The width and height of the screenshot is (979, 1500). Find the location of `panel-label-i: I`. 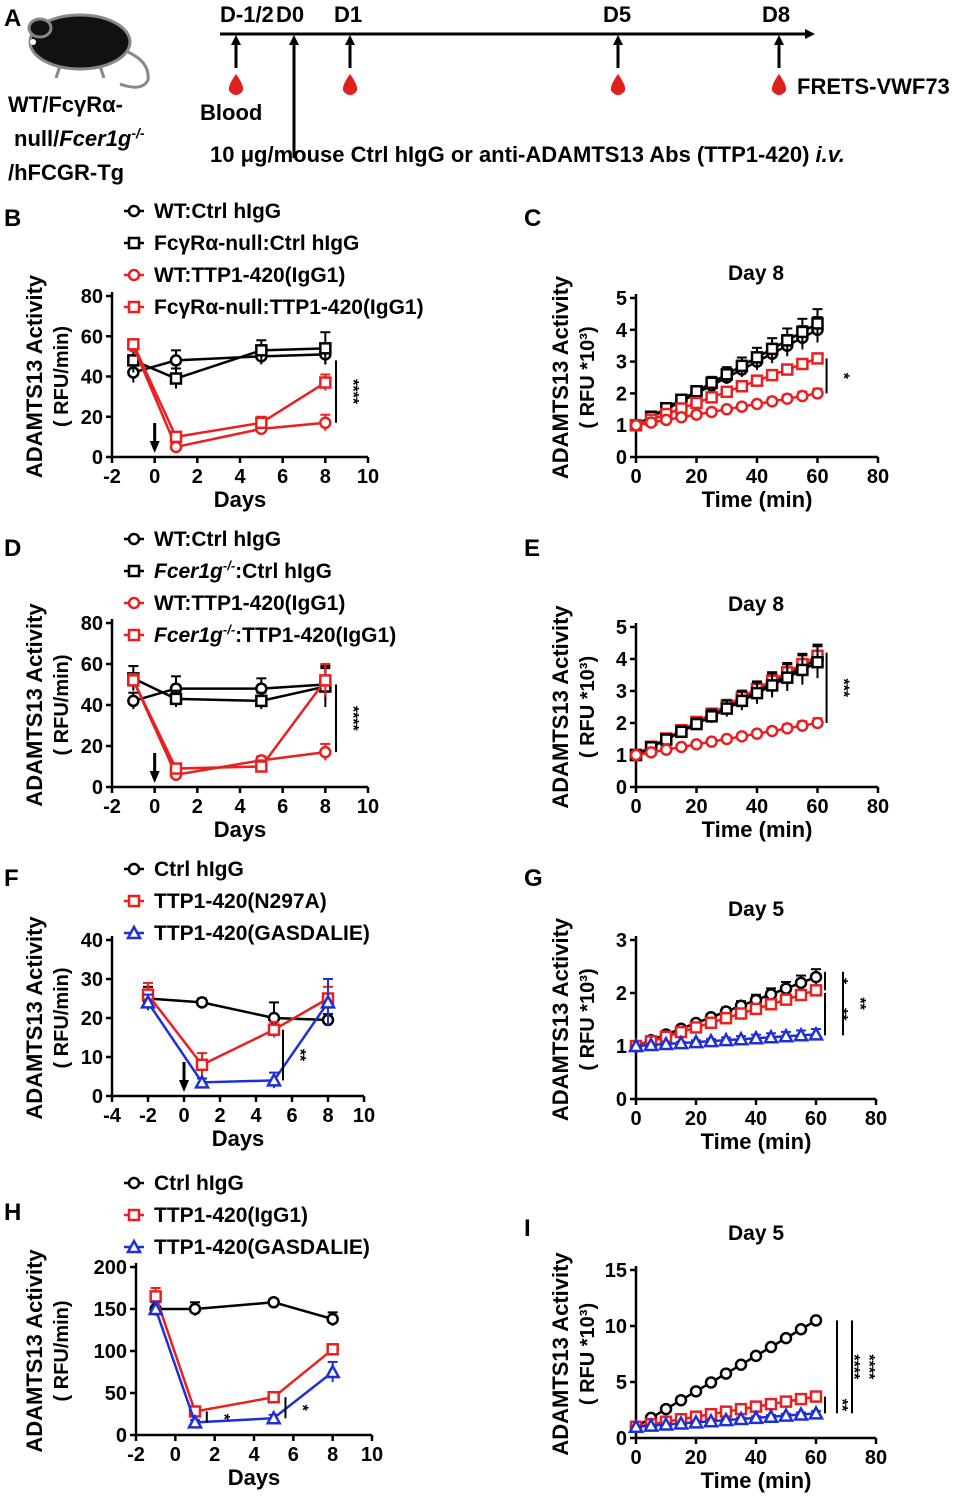

panel-label-i: I is located at coordinates (527, 1228).